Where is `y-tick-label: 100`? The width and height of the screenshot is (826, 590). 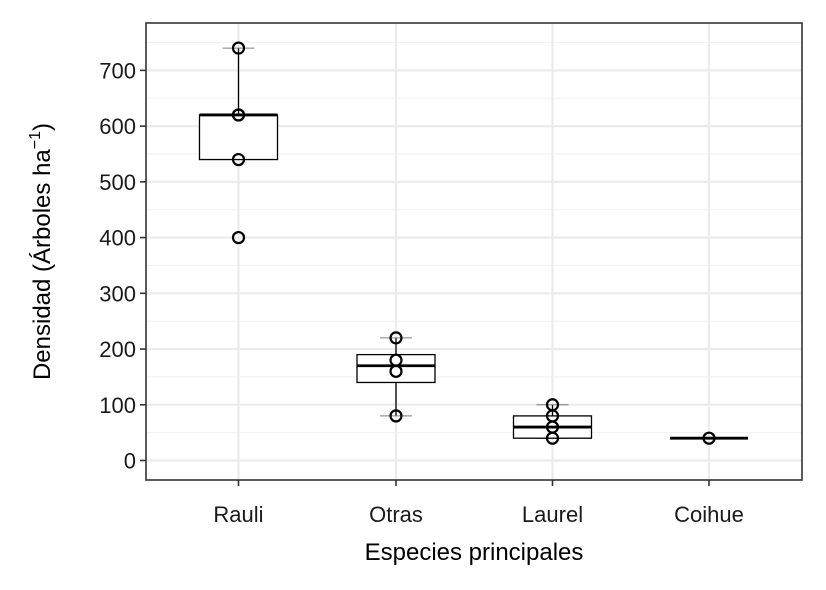
y-tick-label: 100 is located at coordinates (117, 405).